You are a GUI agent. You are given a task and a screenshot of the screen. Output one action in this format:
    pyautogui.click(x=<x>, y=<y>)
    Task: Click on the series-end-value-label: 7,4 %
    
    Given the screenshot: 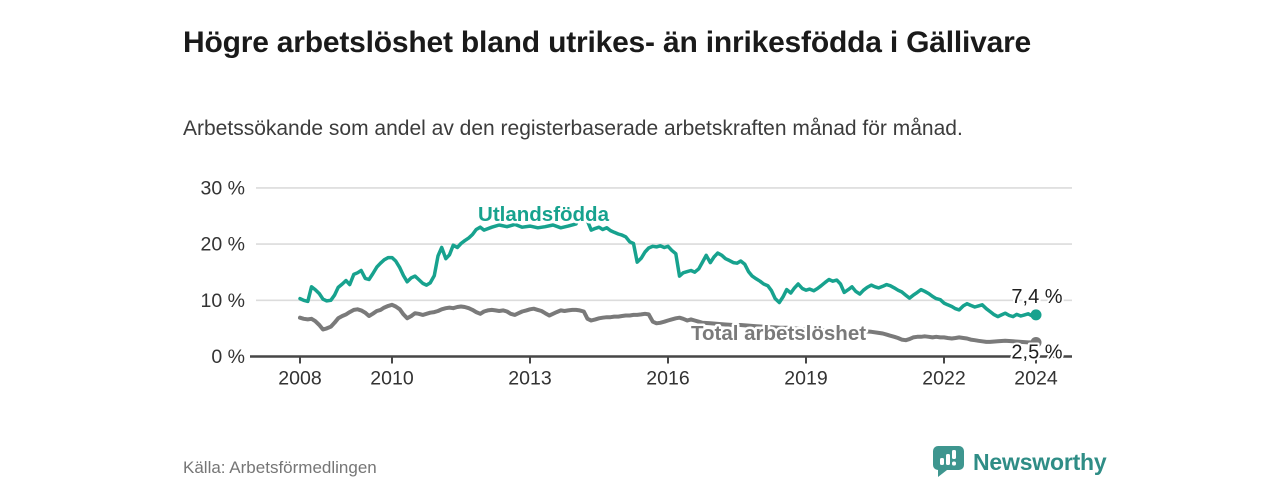 What is the action you would take?
    pyautogui.click(x=1036, y=297)
    